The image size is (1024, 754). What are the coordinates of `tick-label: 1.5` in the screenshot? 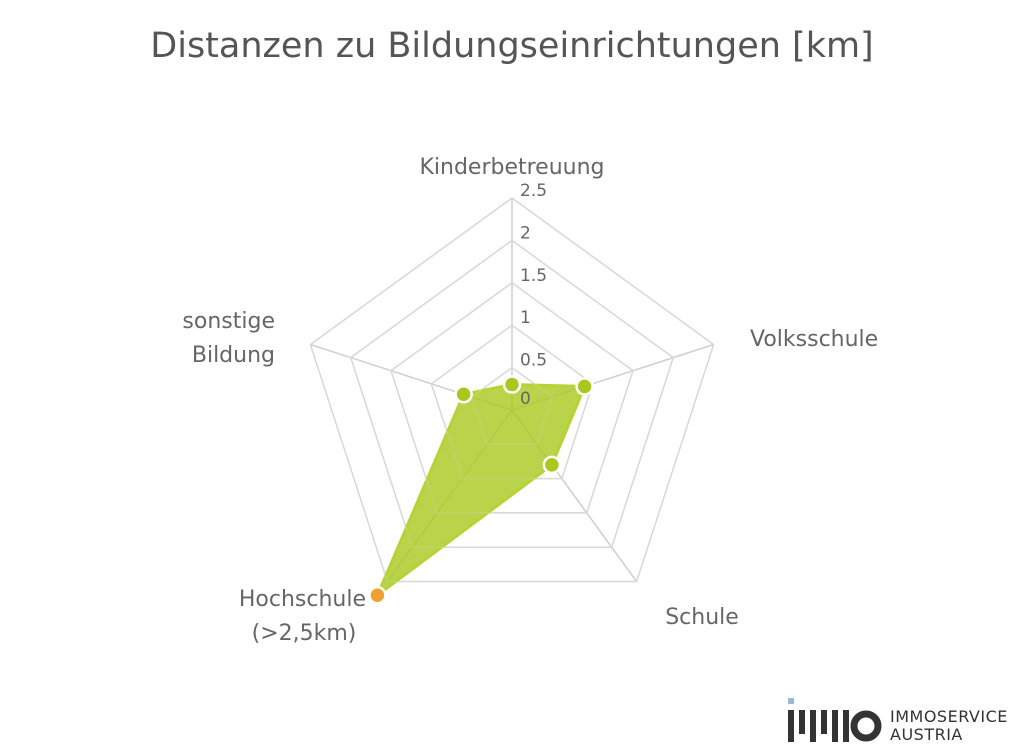 It's located at (533, 276).